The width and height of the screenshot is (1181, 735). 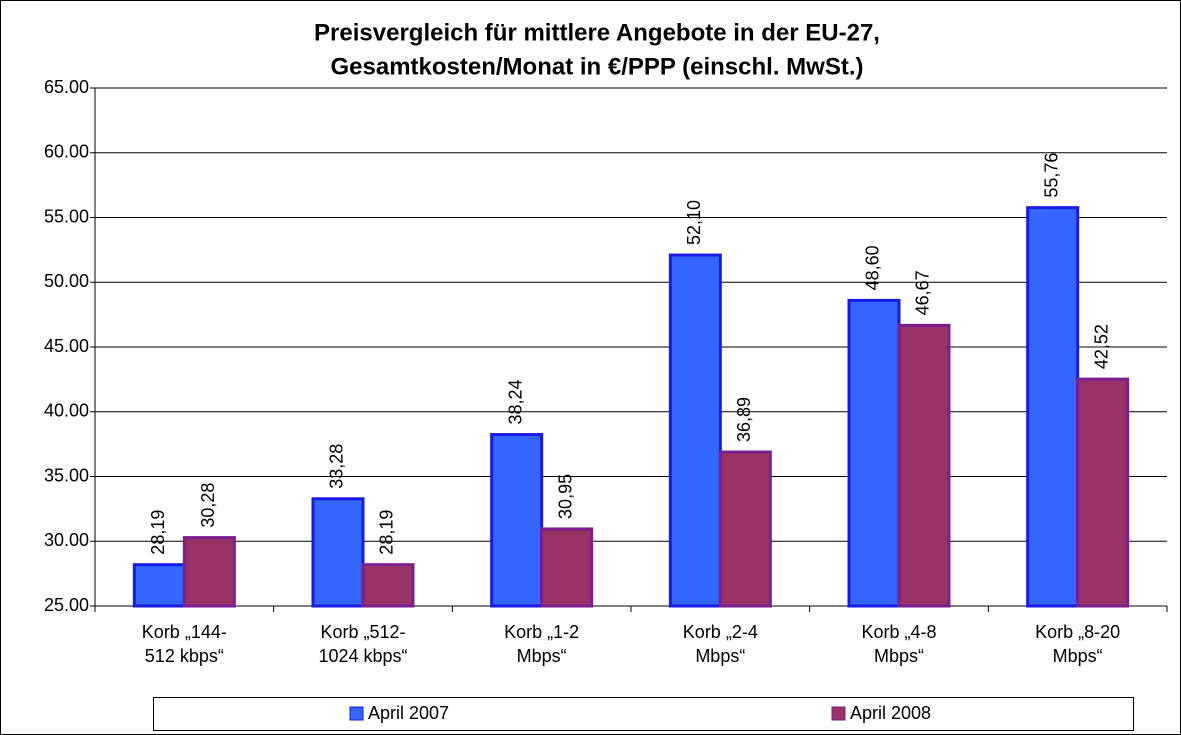 What do you see at coordinates (744, 419) in the screenshot?
I see `value-label: 36,89` at bounding box center [744, 419].